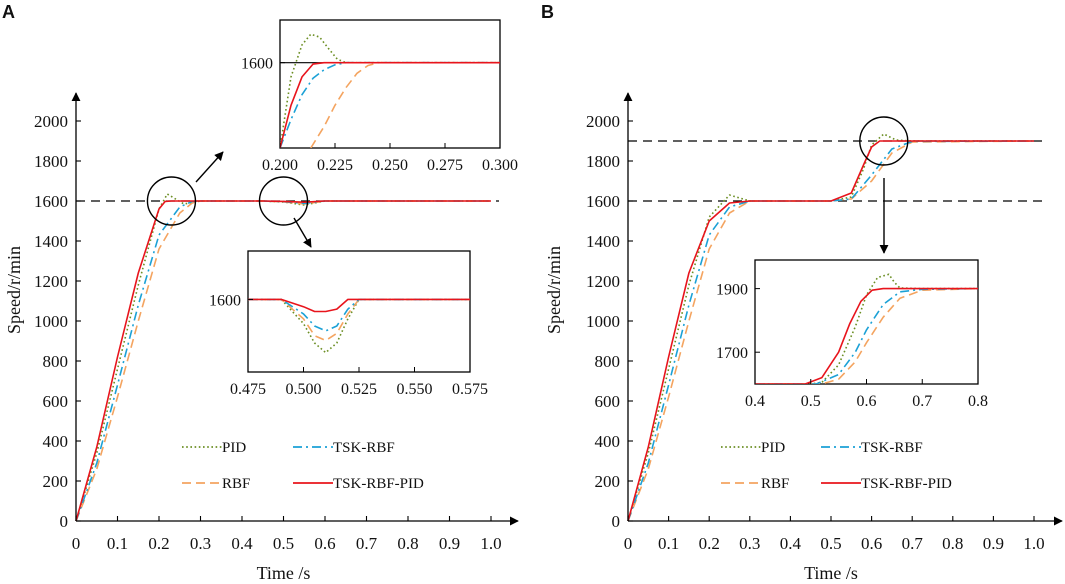 The height and width of the screenshot is (584, 1065). Describe the element at coordinates (603, 121) in the screenshot. I see `y-tick-label: 2000` at that location.